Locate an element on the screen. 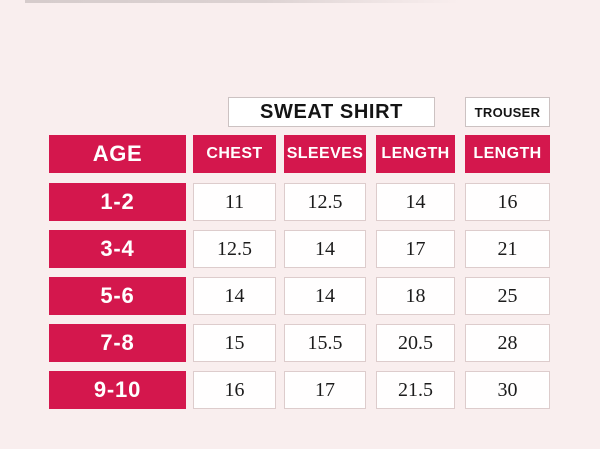  value-cell-sleeves: 12.5 is located at coordinates (325, 202).